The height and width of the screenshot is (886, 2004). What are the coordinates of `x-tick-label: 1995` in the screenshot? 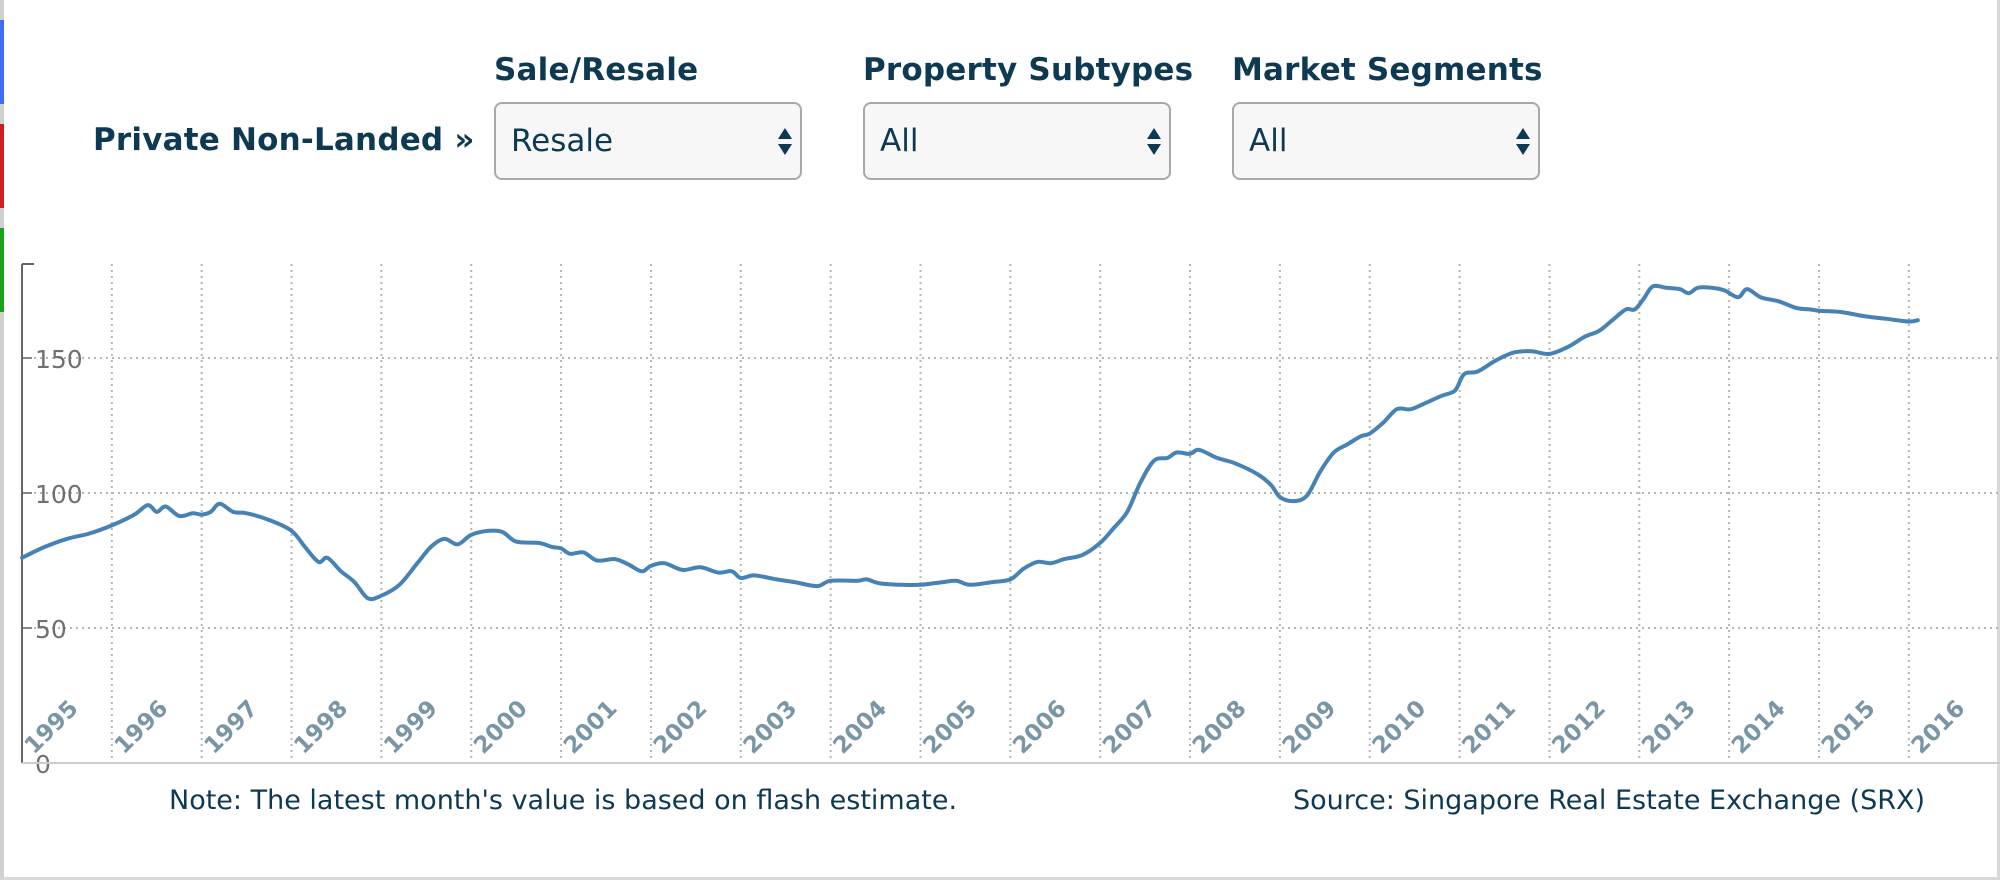 It's located at (52, 728).